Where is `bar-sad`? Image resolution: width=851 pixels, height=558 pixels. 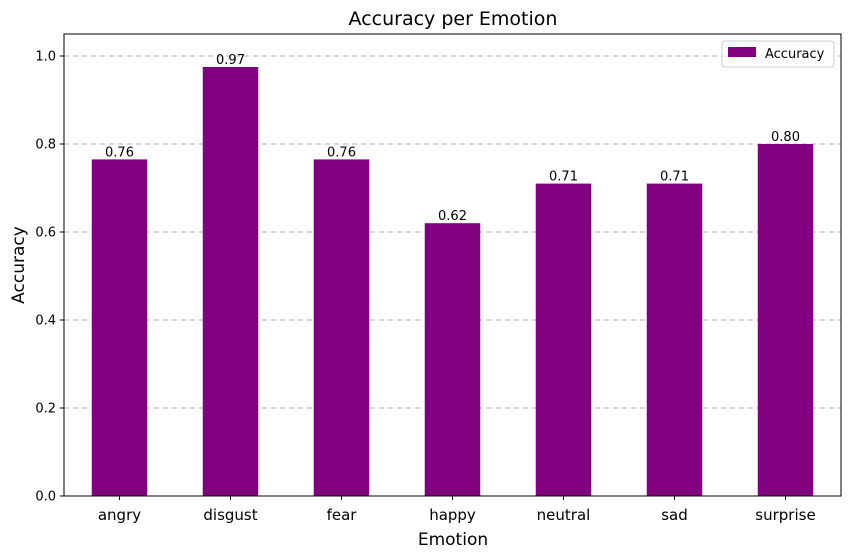
bar-sad is located at coordinates (674, 339).